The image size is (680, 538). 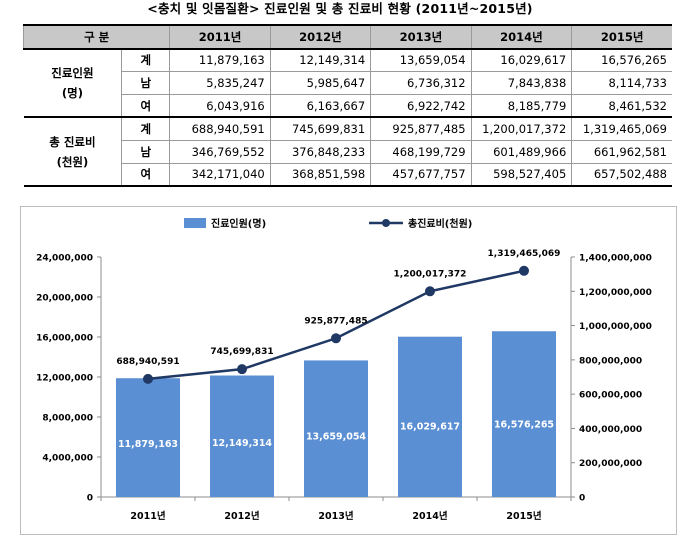 What do you see at coordinates (582, 499) in the screenshot?
I see `y-right-tick-label: 0` at bounding box center [582, 499].